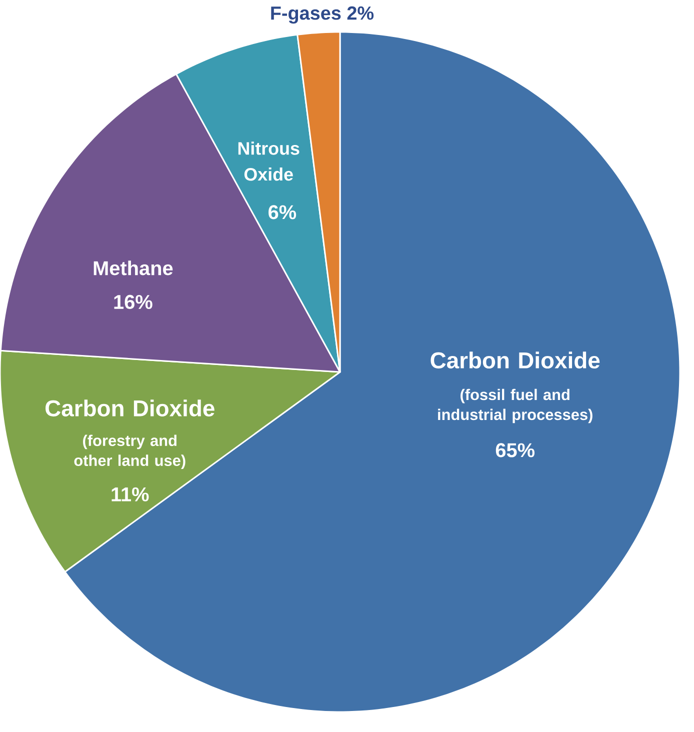 Image resolution: width=694 pixels, height=732 pixels. I want to click on data-label: 65%, so click(515, 450).